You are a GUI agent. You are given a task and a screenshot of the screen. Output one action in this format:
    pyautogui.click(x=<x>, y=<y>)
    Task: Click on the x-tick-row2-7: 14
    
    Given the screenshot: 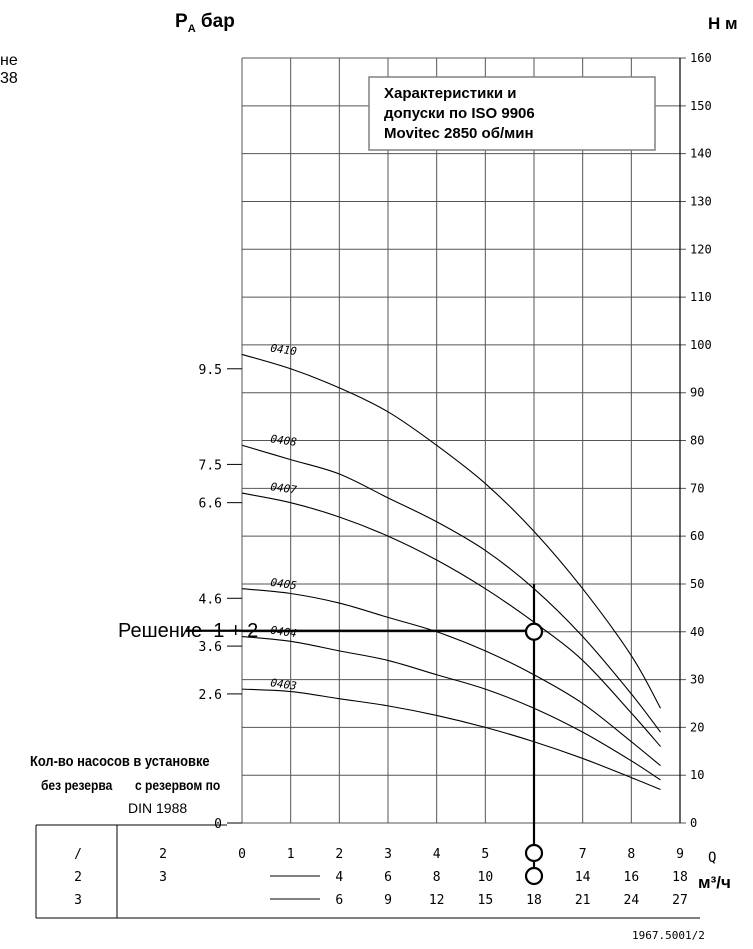 What is the action you would take?
    pyautogui.click(x=583, y=877)
    